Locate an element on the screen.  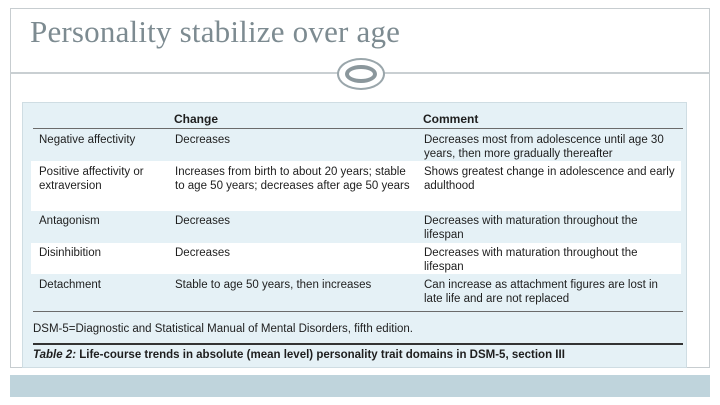
title-divider-left is located at coordinates (175, 73).